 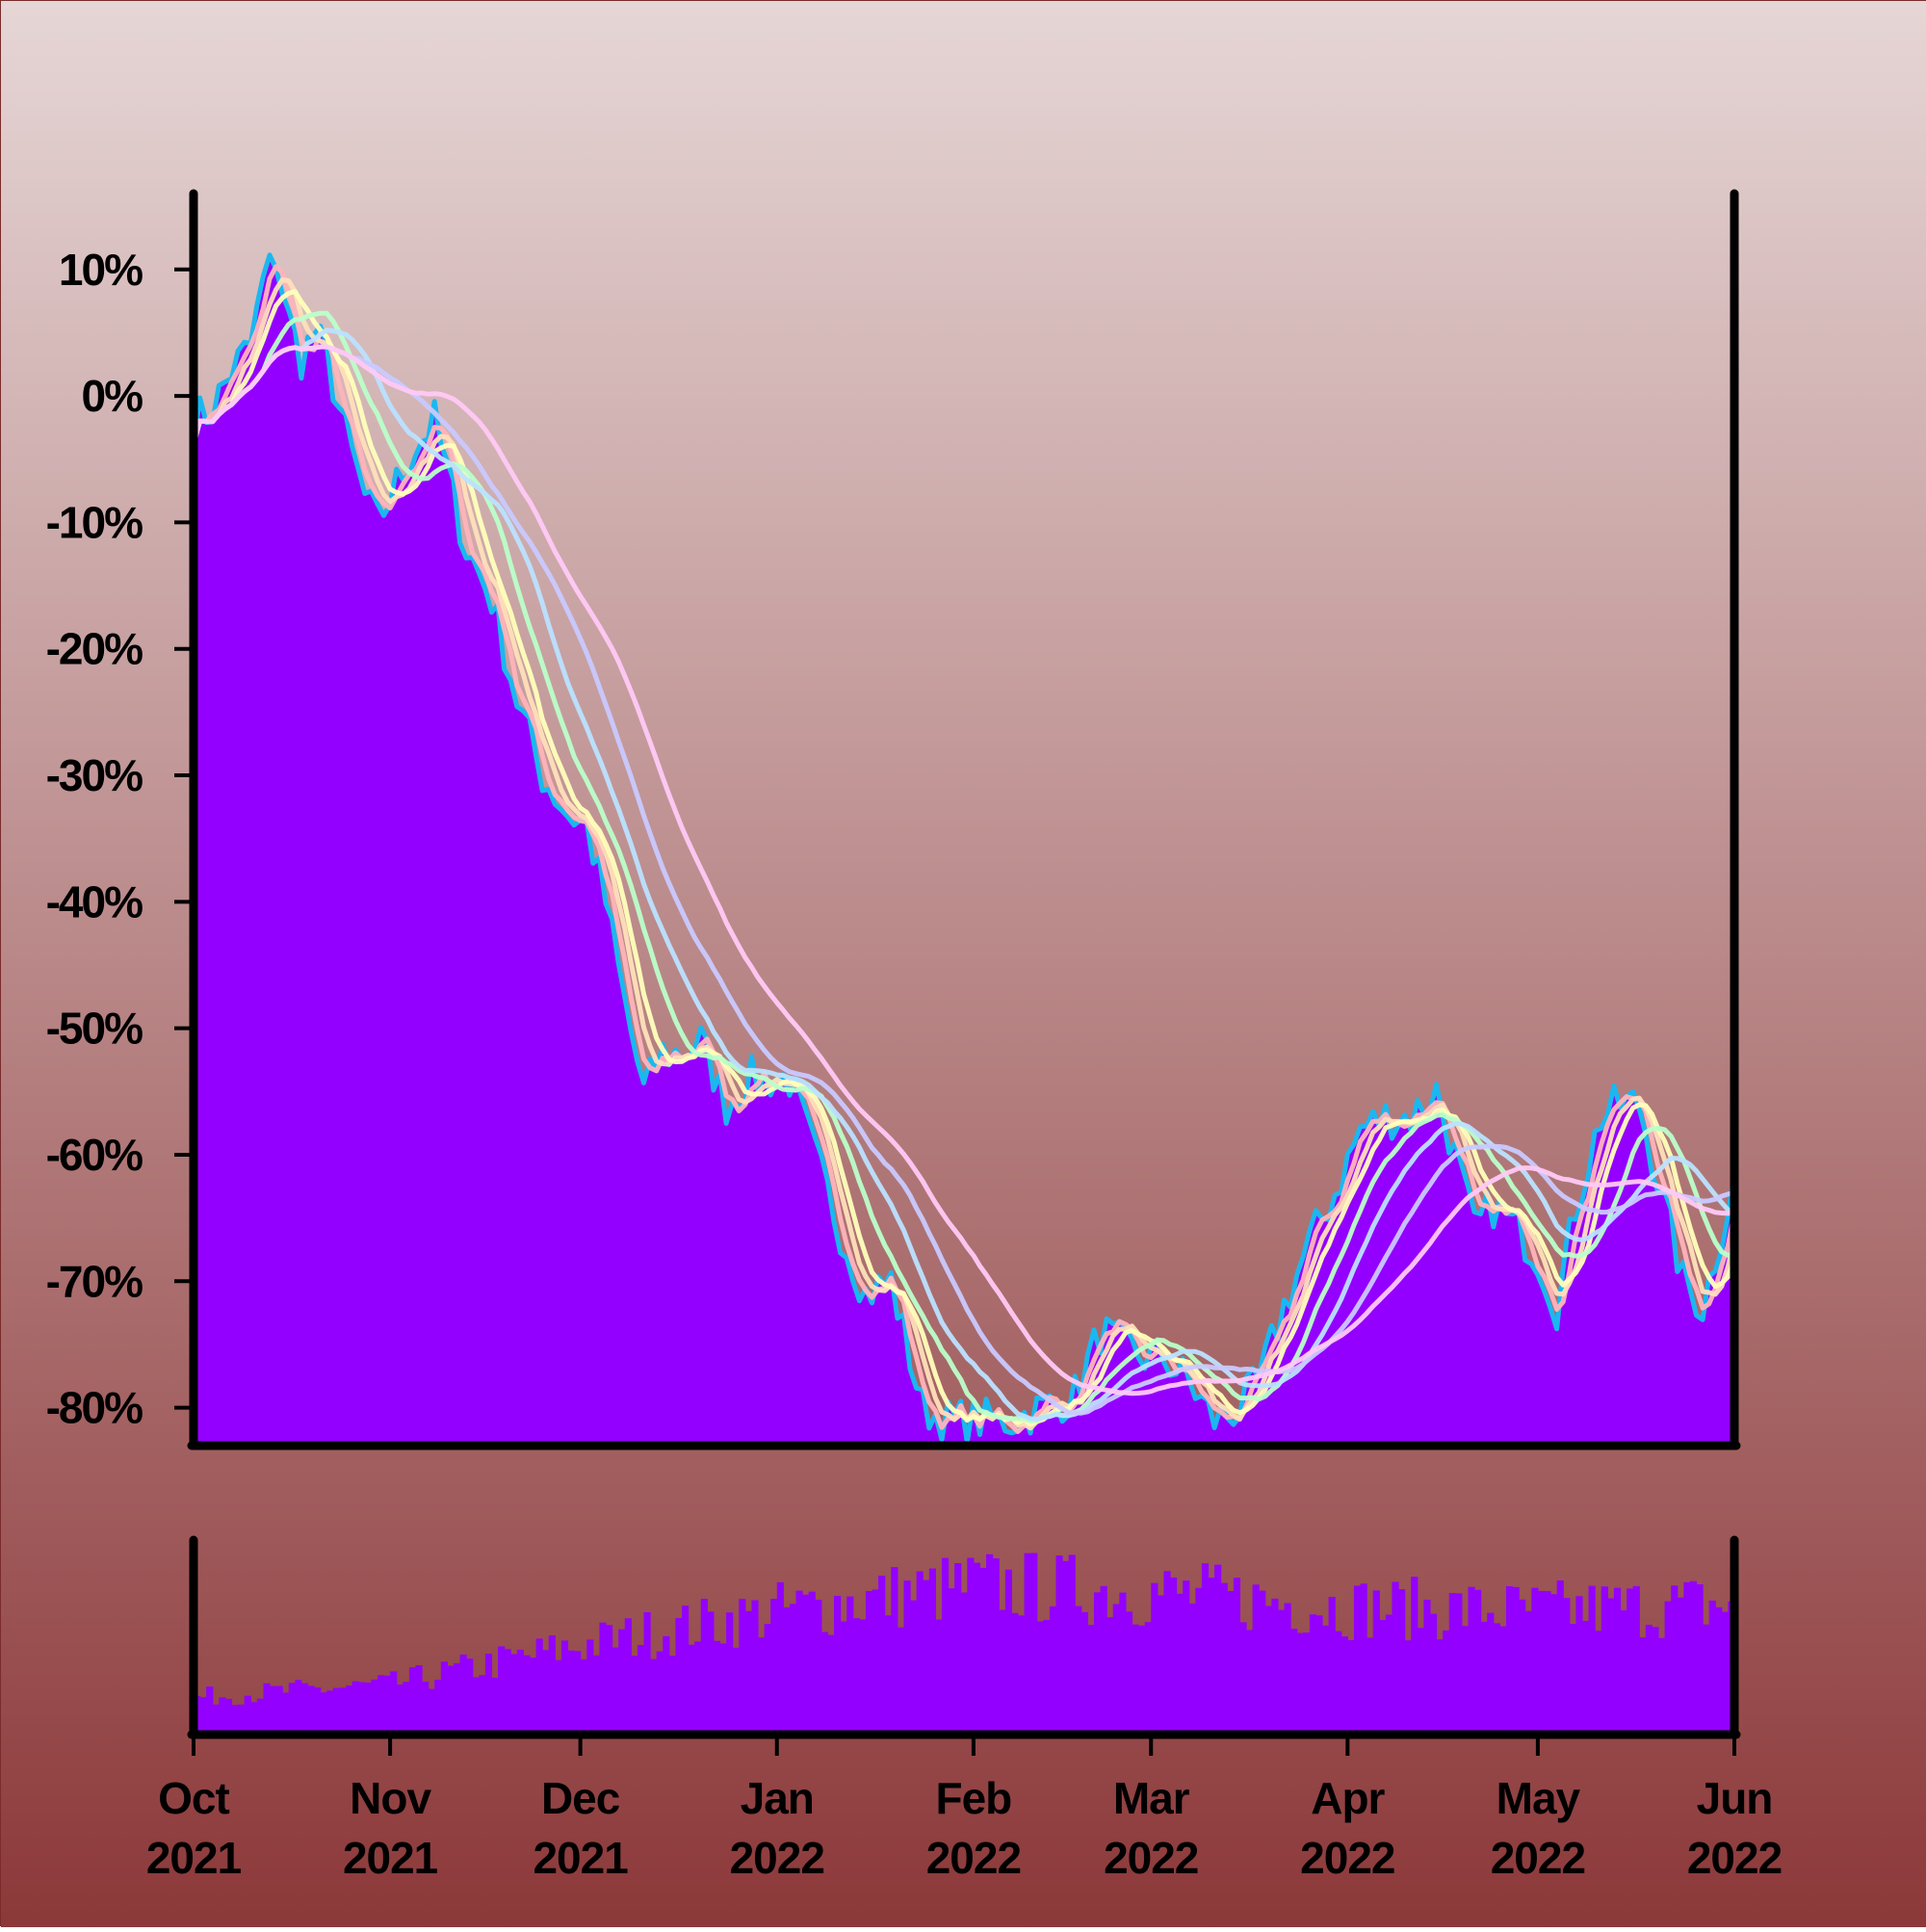 I want to click on y-tick-label: 10%, so click(x=101, y=270).